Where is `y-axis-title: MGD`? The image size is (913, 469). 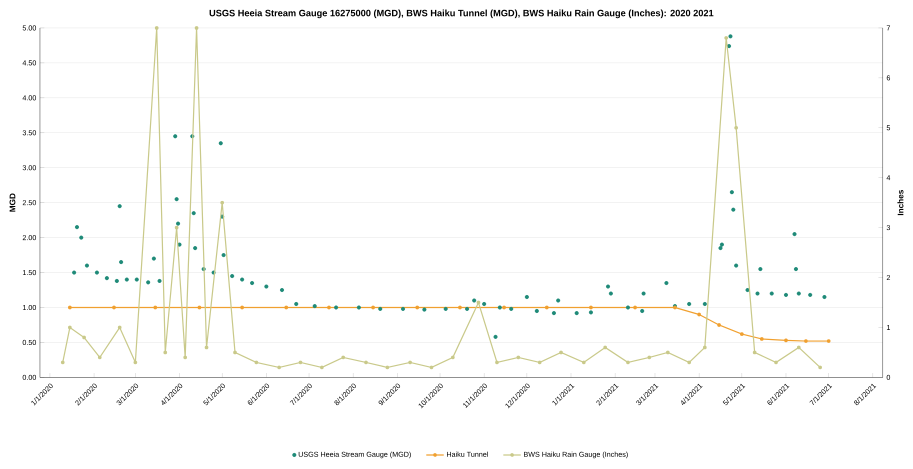 y-axis-title: MGD is located at coordinates (13, 203).